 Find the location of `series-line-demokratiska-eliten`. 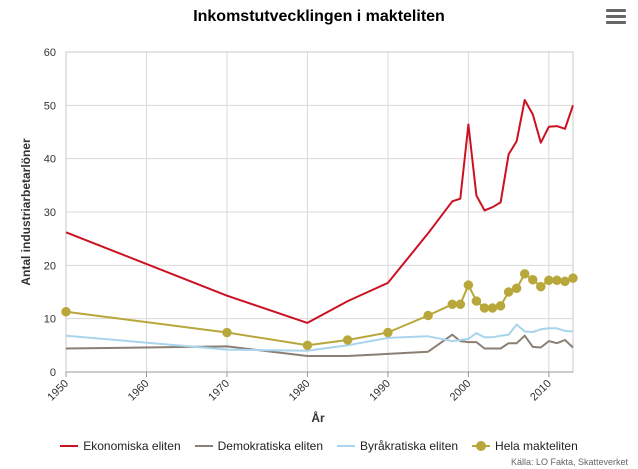

series-line-demokratiska-eliten is located at coordinates (319, 345).